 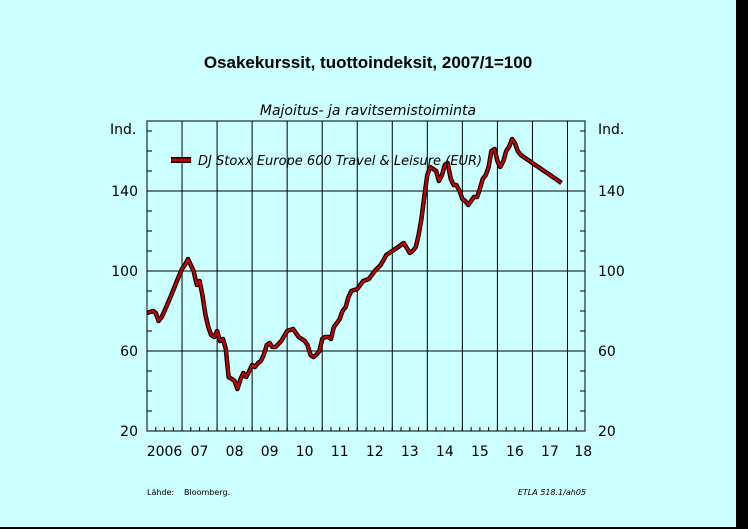 I want to click on x-tick-label: 2006, so click(x=165, y=452).